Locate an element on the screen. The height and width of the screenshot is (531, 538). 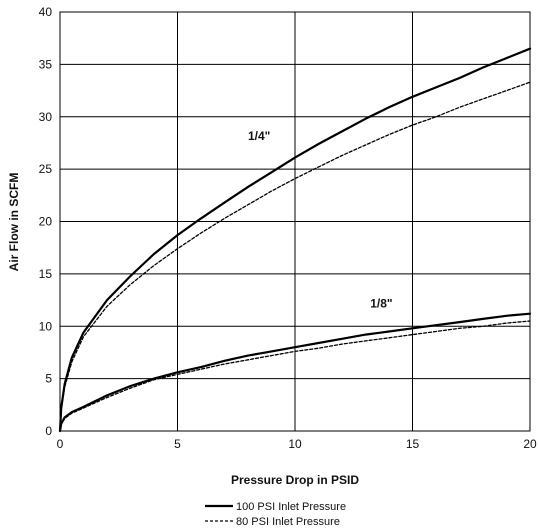
y-tick-label: 25 is located at coordinates (46, 169).